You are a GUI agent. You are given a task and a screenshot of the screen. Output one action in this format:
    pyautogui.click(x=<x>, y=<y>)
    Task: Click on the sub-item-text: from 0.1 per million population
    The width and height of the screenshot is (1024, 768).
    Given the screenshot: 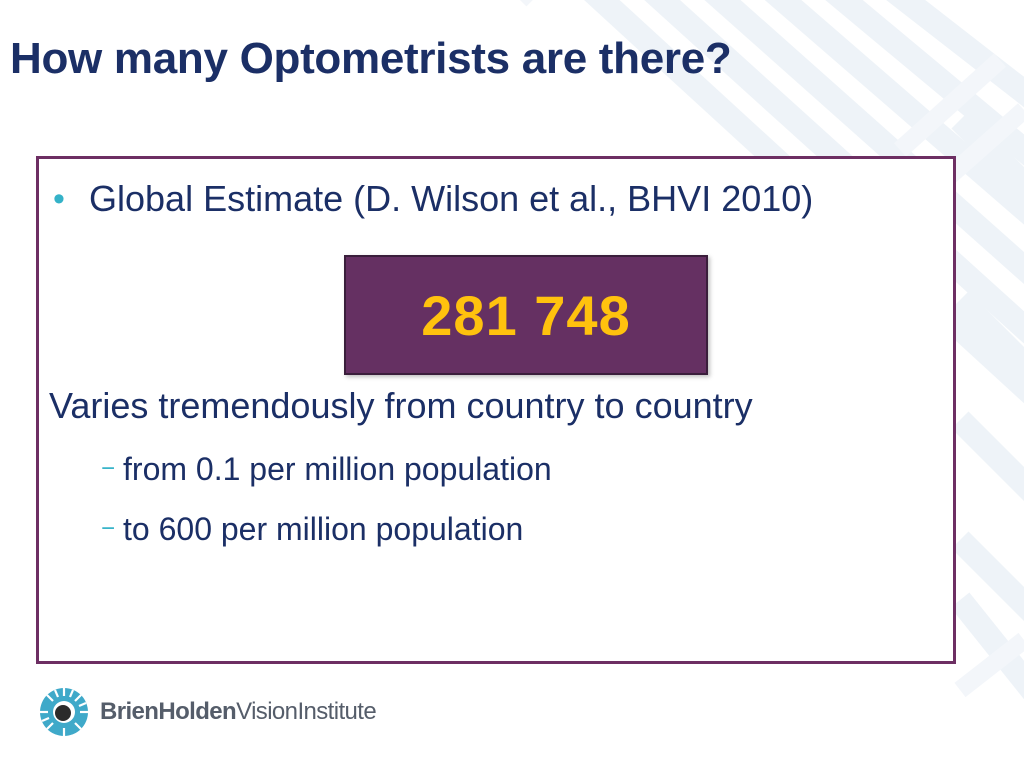 What is the action you would take?
    pyautogui.click(x=337, y=469)
    